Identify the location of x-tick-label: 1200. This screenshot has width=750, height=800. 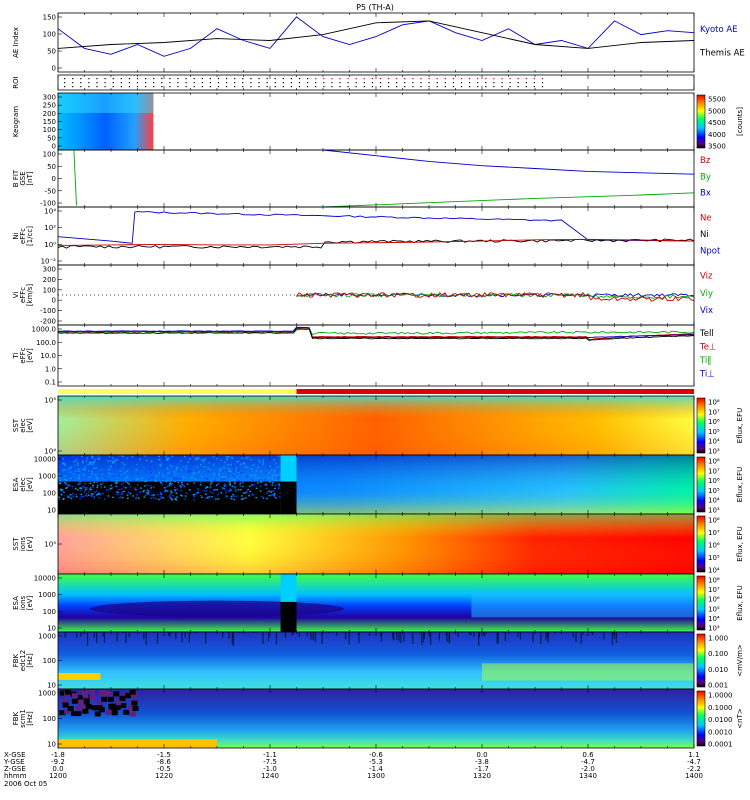
(58, 776).